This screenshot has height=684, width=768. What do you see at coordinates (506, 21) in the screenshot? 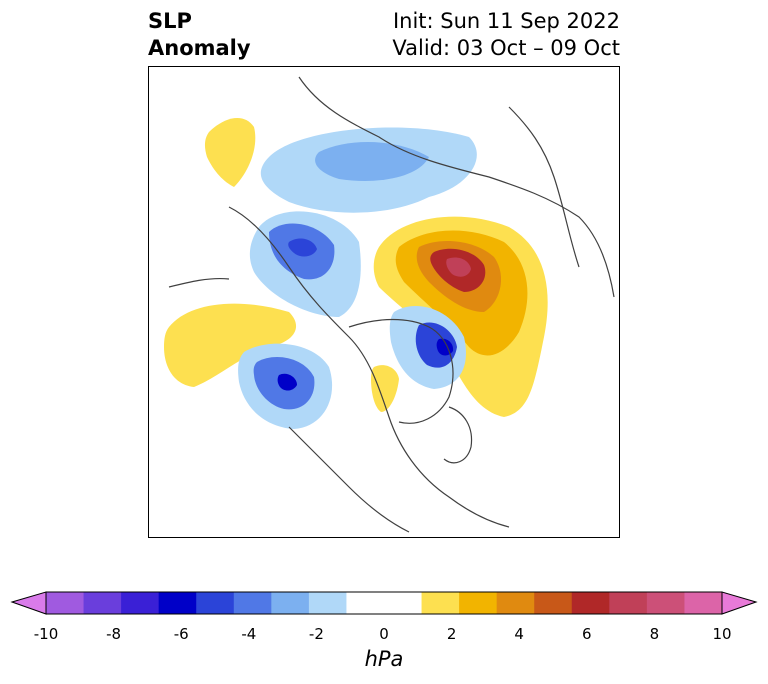
I see `init-date: Init: Sun 11 Sep 2022` at bounding box center [506, 21].